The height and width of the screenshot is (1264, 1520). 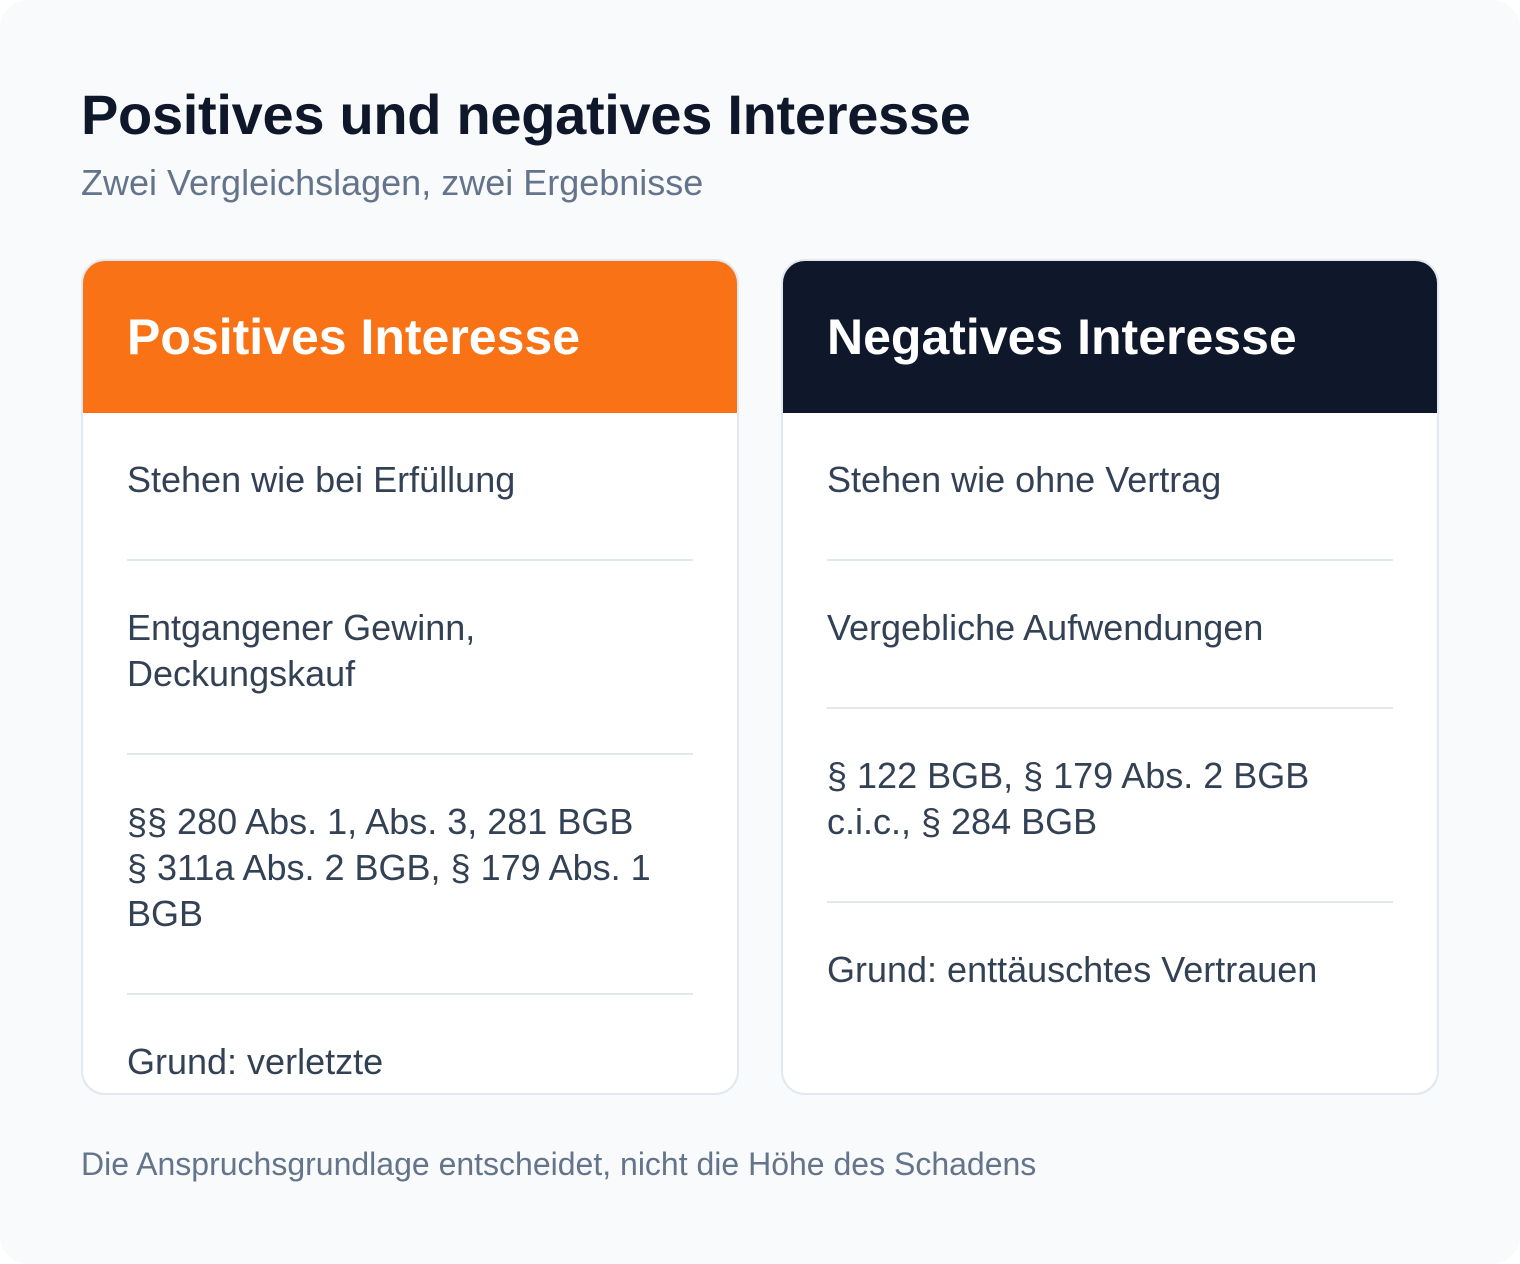 I want to click on card-row: Stehen wie bei Erfüllung, so click(x=410, y=487).